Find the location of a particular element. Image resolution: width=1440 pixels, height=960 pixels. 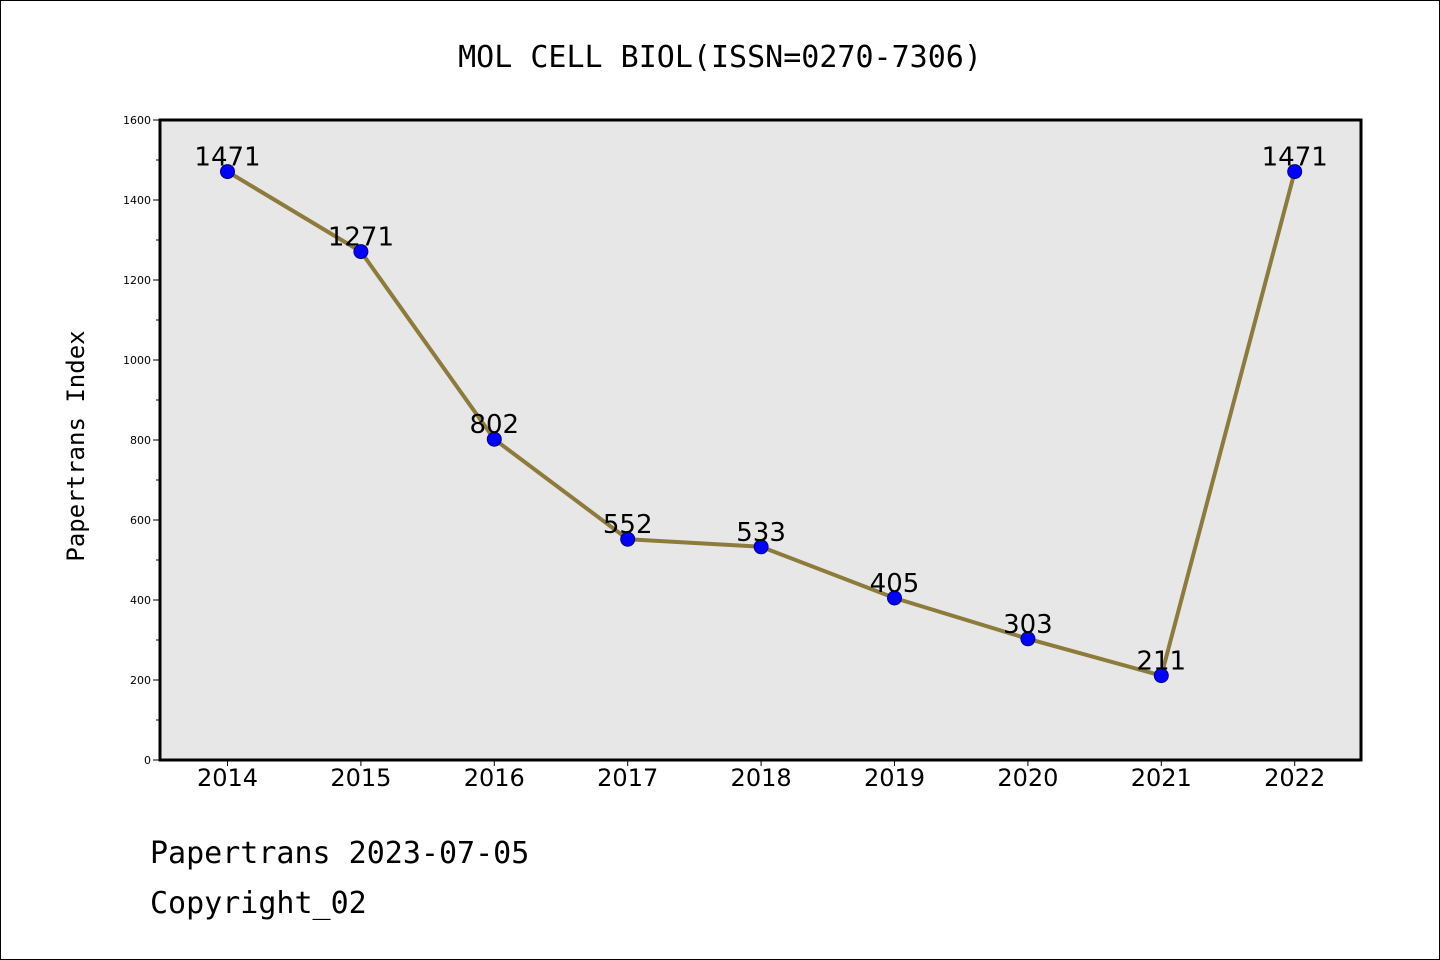

x-tick-label: 2018 is located at coordinates (761, 778).